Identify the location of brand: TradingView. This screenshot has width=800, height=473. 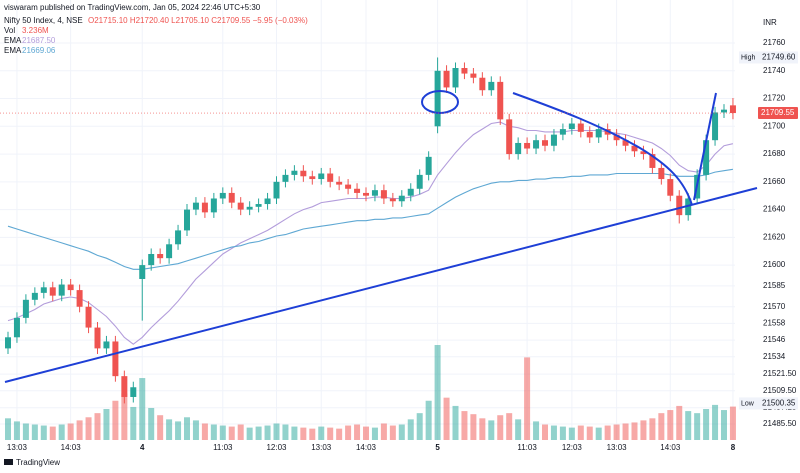
(32, 462).